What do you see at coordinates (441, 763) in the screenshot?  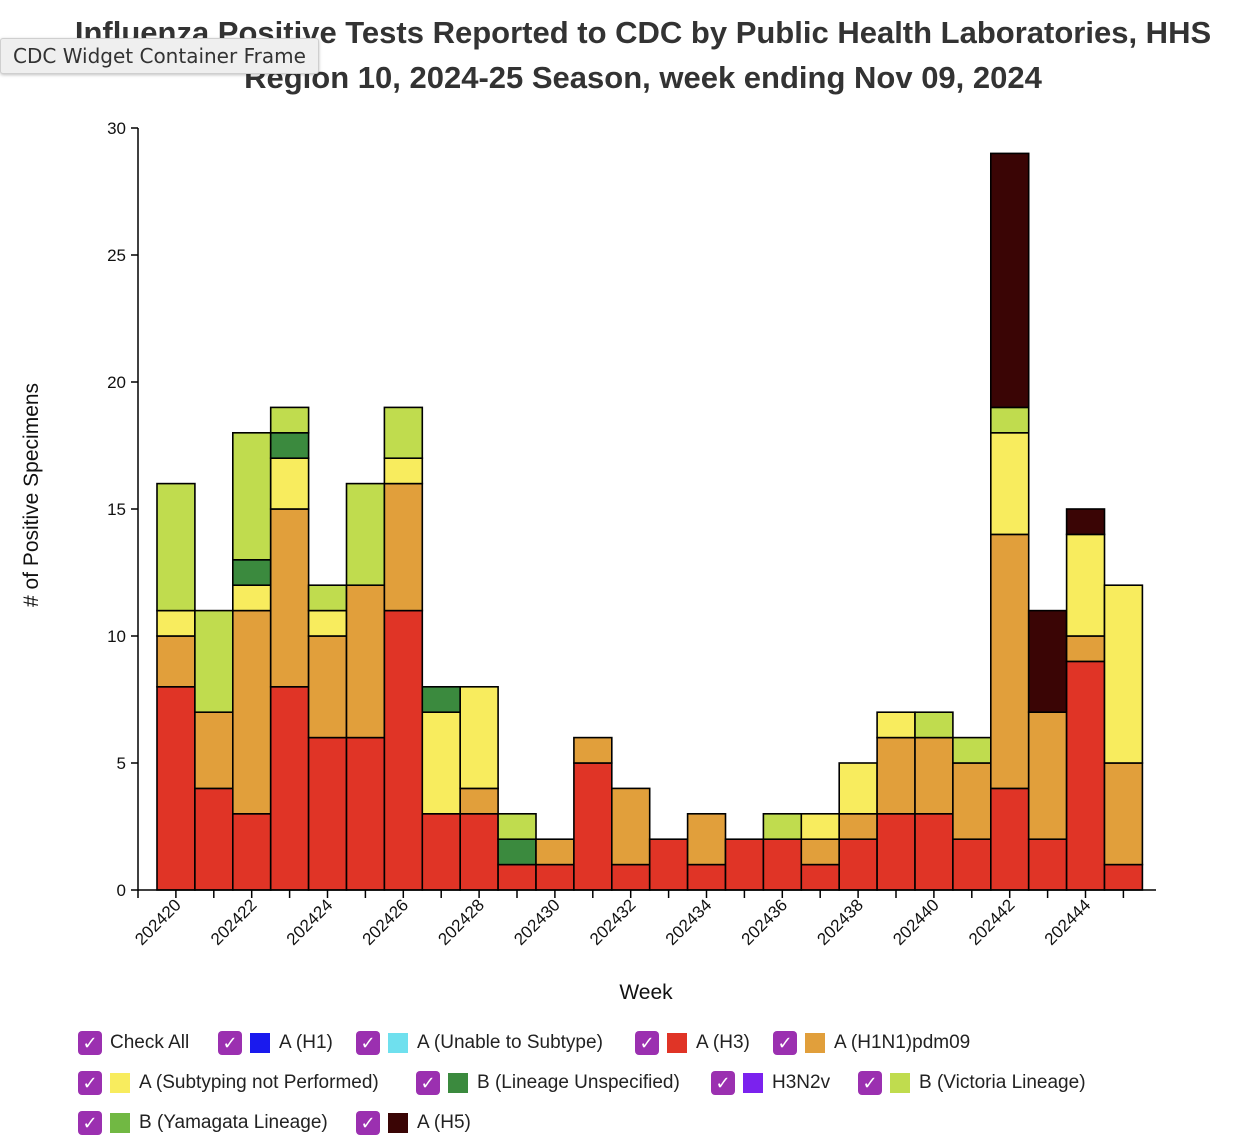 I see `bar-segment: 202427 — A (Subtyping not Performed): 4` at bounding box center [441, 763].